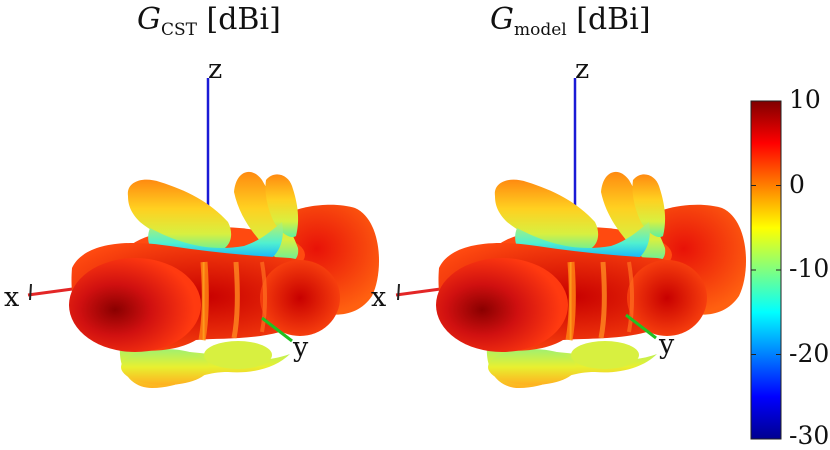  What do you see at coordinates (805, 99) in the screenshot?
I see `colorbar-tick-label: 10` at bounding box center [805, 99].